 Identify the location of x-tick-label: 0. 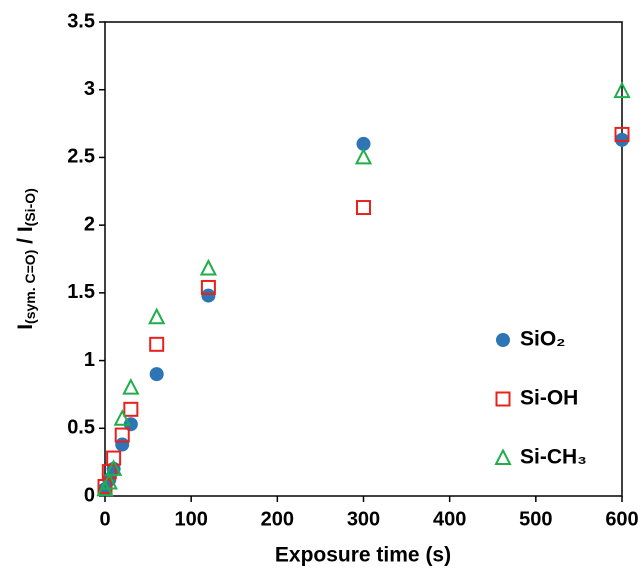
(104, 519).